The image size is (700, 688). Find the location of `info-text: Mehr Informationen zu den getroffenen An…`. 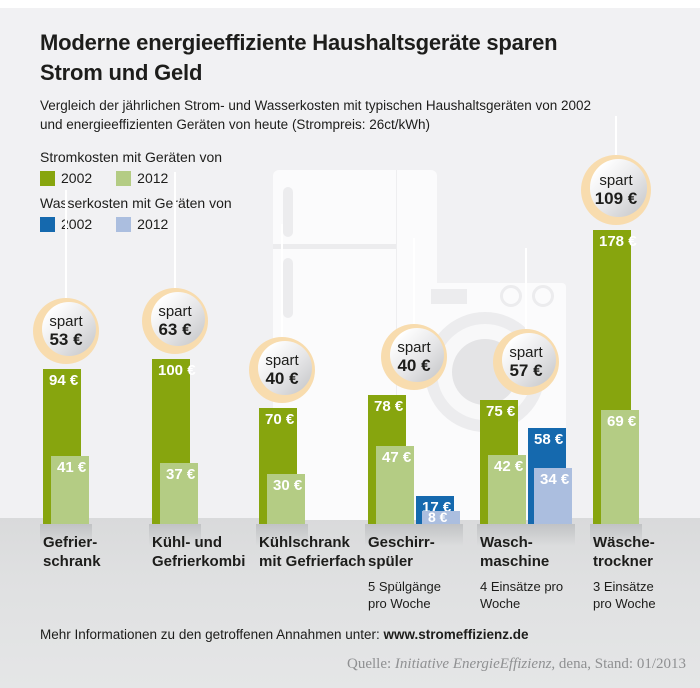

info-text: Mehr Informationen zu den getroffenen An… is located at coordinates (212, 634).